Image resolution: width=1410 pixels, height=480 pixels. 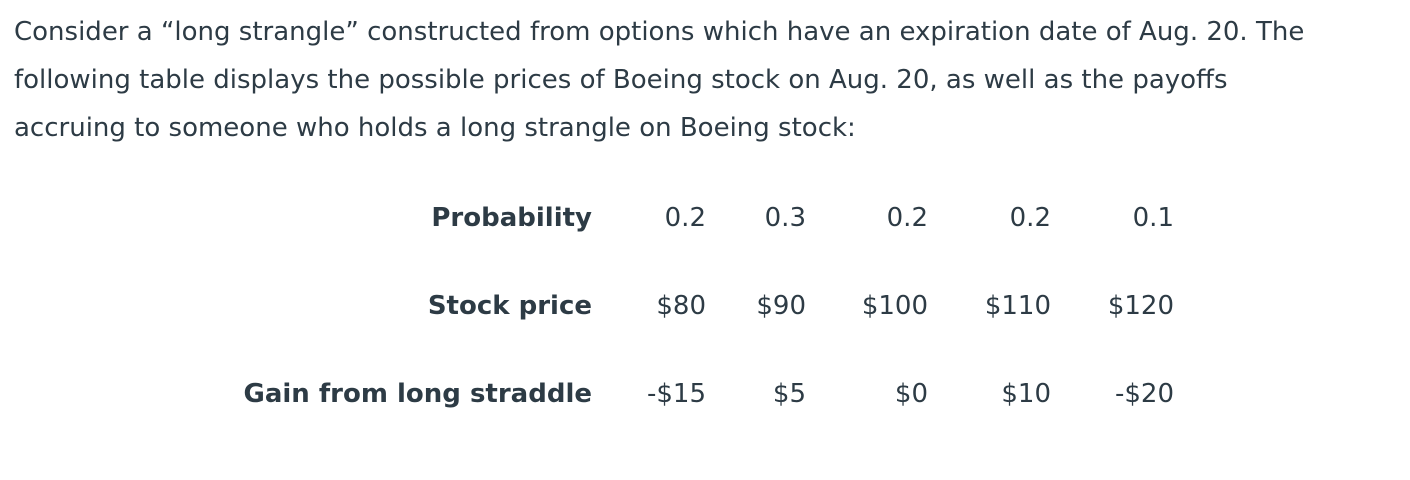 I want to click on table-cell: 0.3, so click(x=785, y=218).